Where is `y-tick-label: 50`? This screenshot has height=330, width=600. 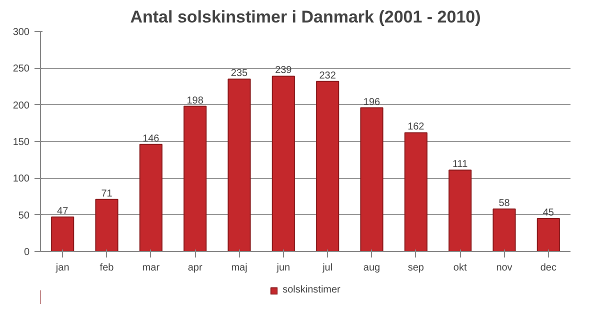 y-tick-label: 50 is located at coordinates (24, 216).